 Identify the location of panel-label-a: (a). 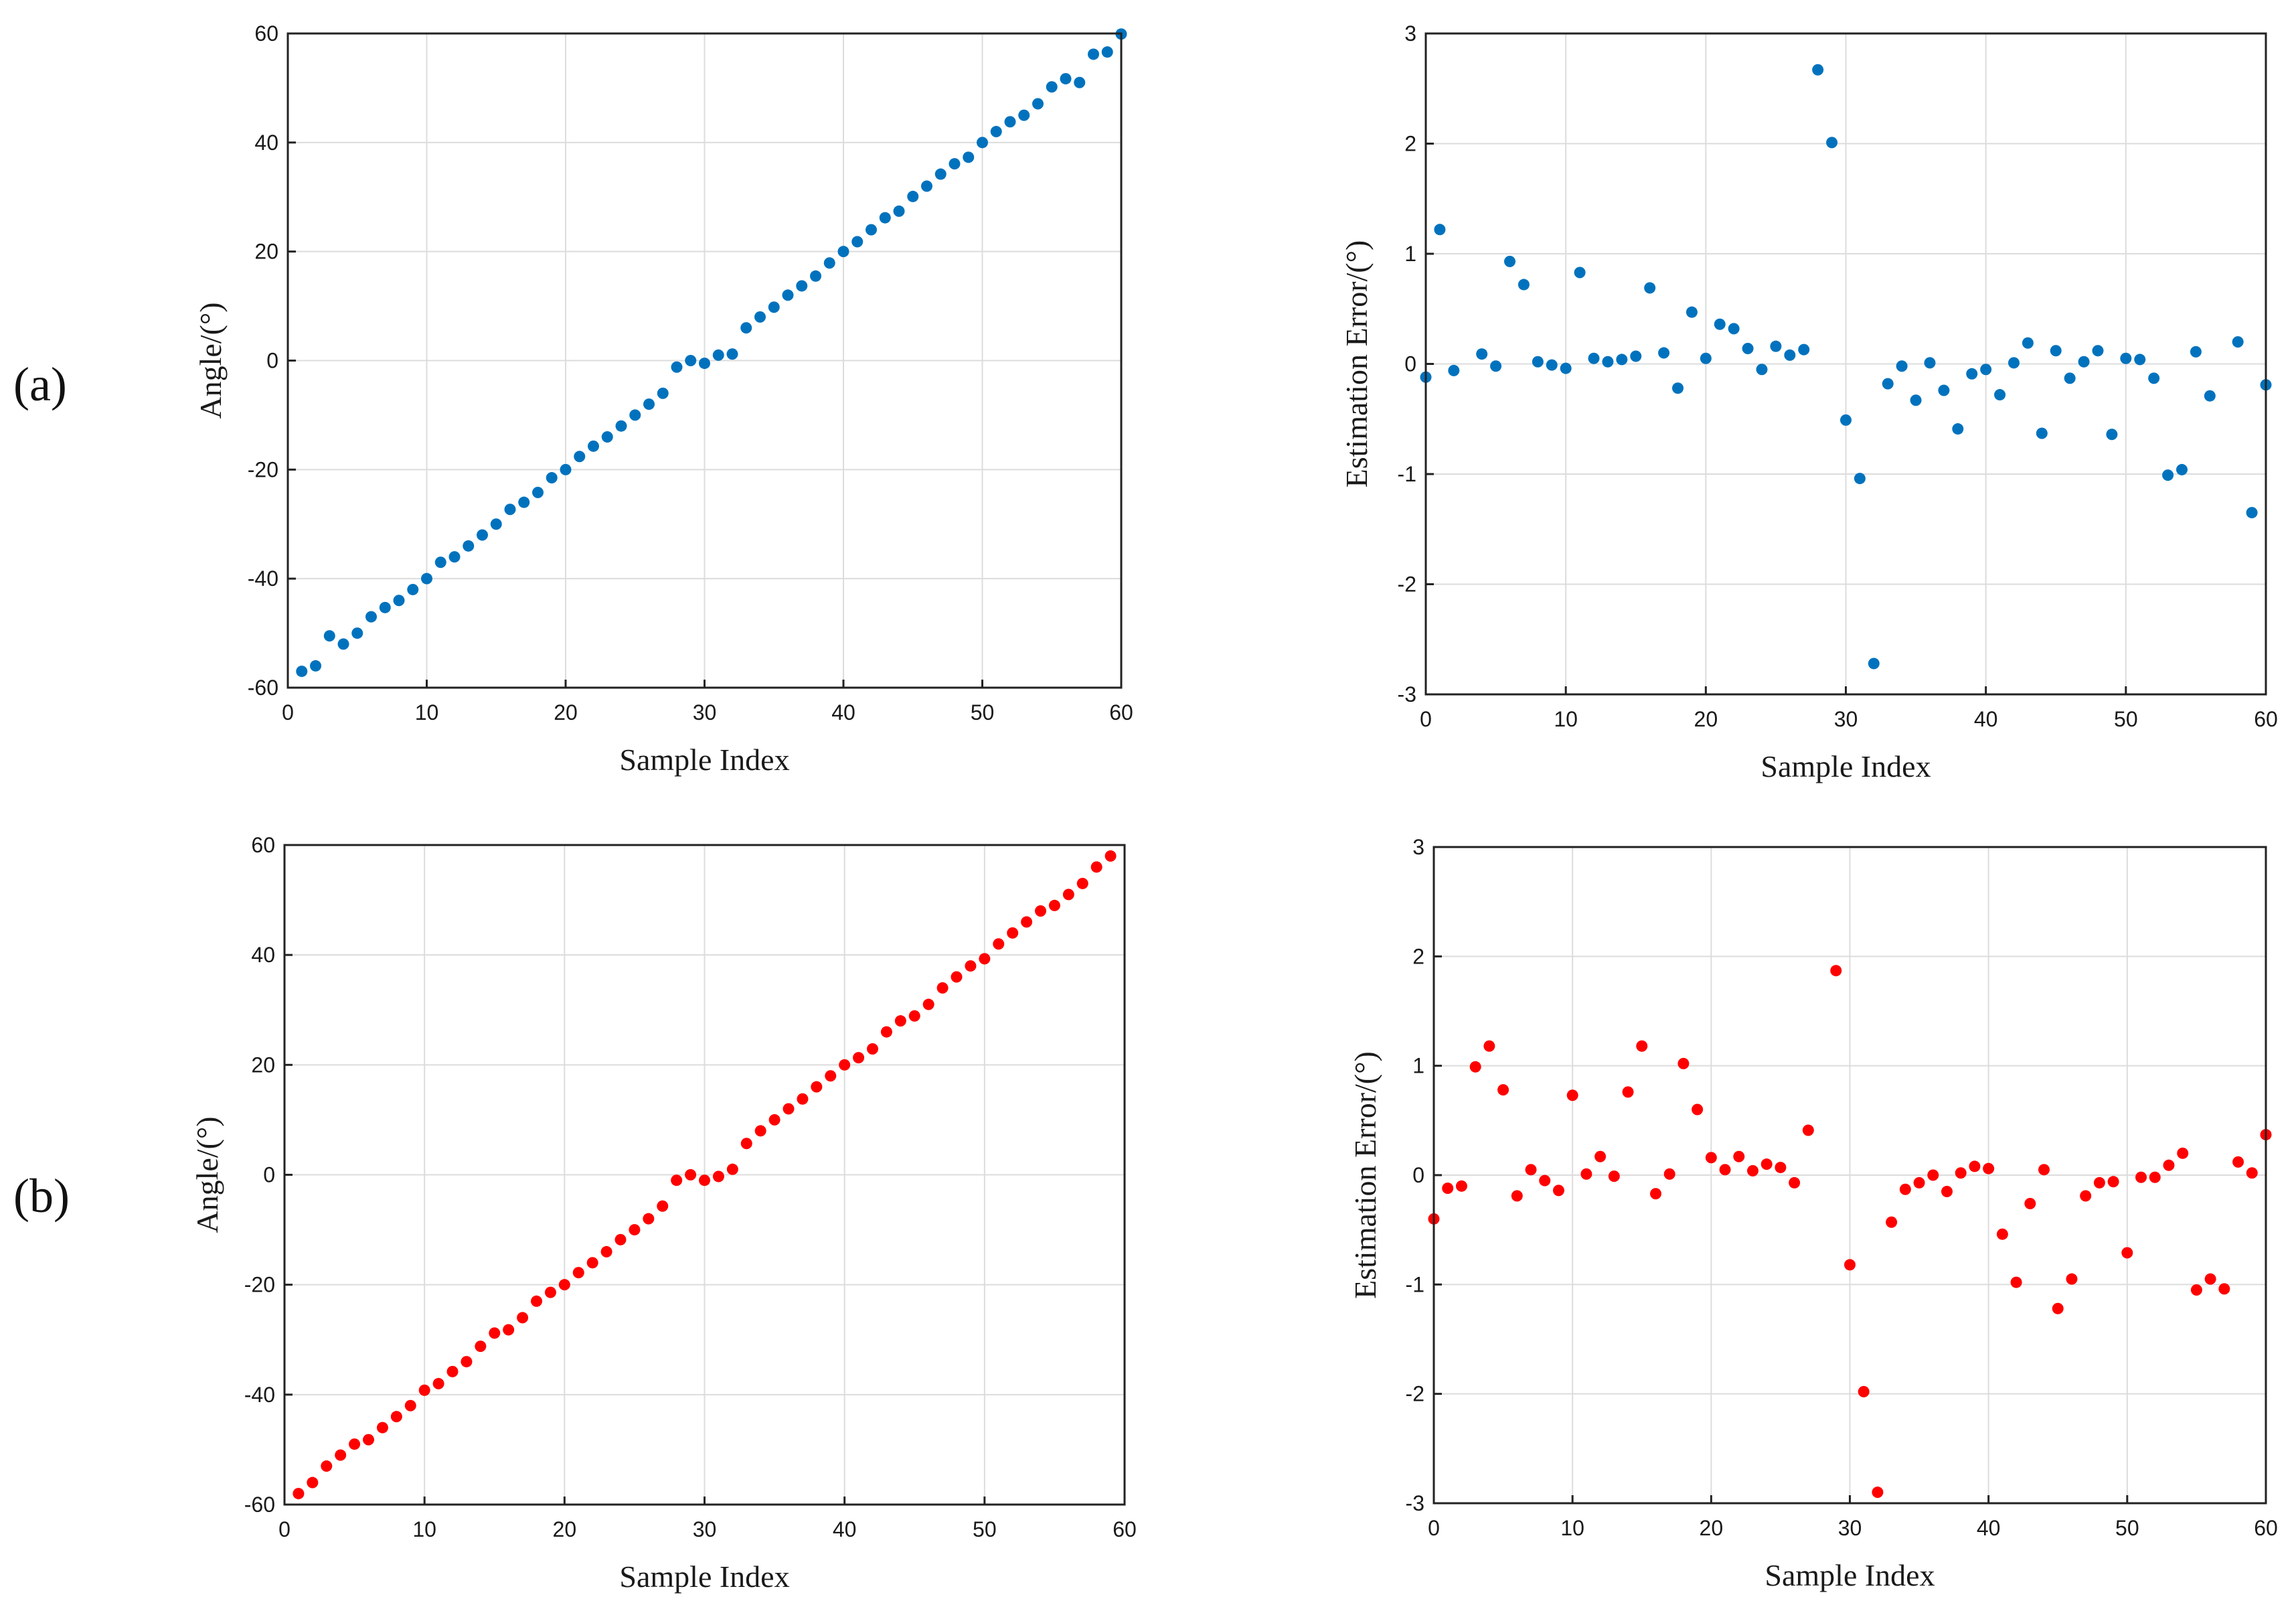
(40, 384).